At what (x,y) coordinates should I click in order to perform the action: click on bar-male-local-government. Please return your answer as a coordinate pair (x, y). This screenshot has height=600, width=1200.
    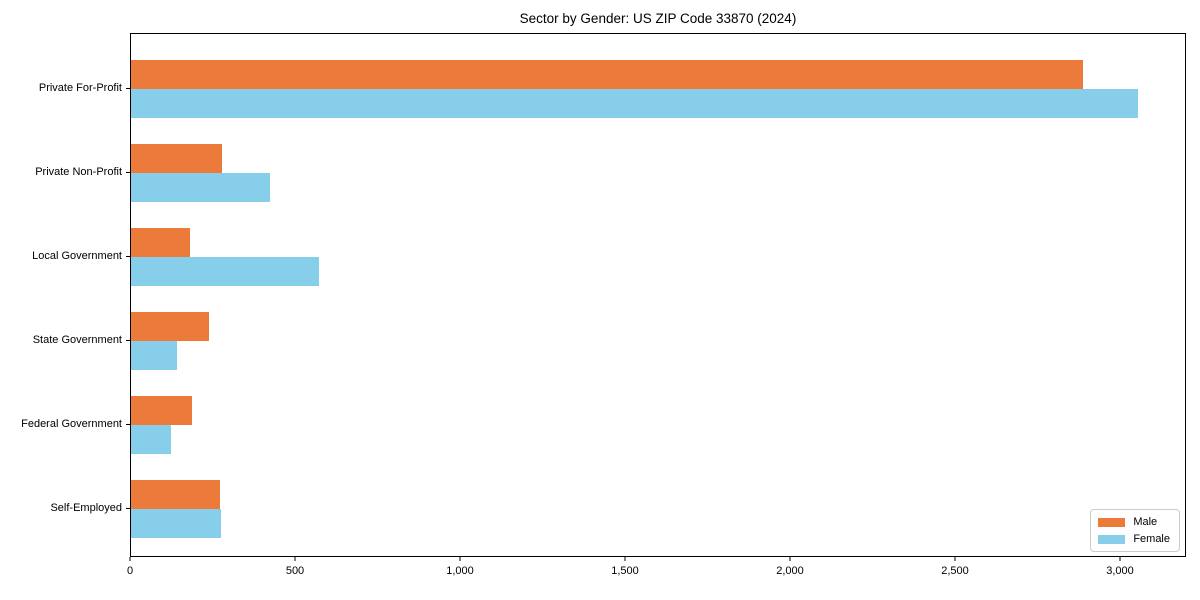
    Looking at the image, I should click on (160, 242).